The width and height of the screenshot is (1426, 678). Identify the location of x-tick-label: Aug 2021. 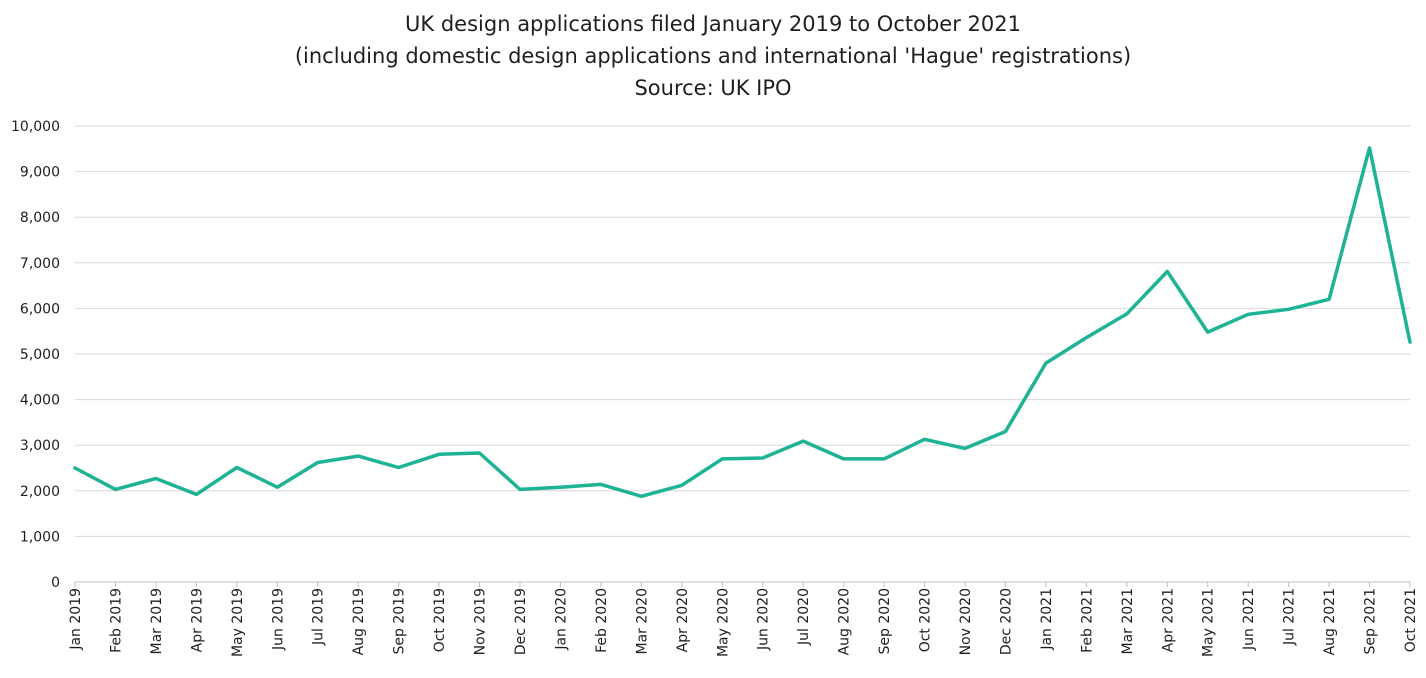
(1330, 621).